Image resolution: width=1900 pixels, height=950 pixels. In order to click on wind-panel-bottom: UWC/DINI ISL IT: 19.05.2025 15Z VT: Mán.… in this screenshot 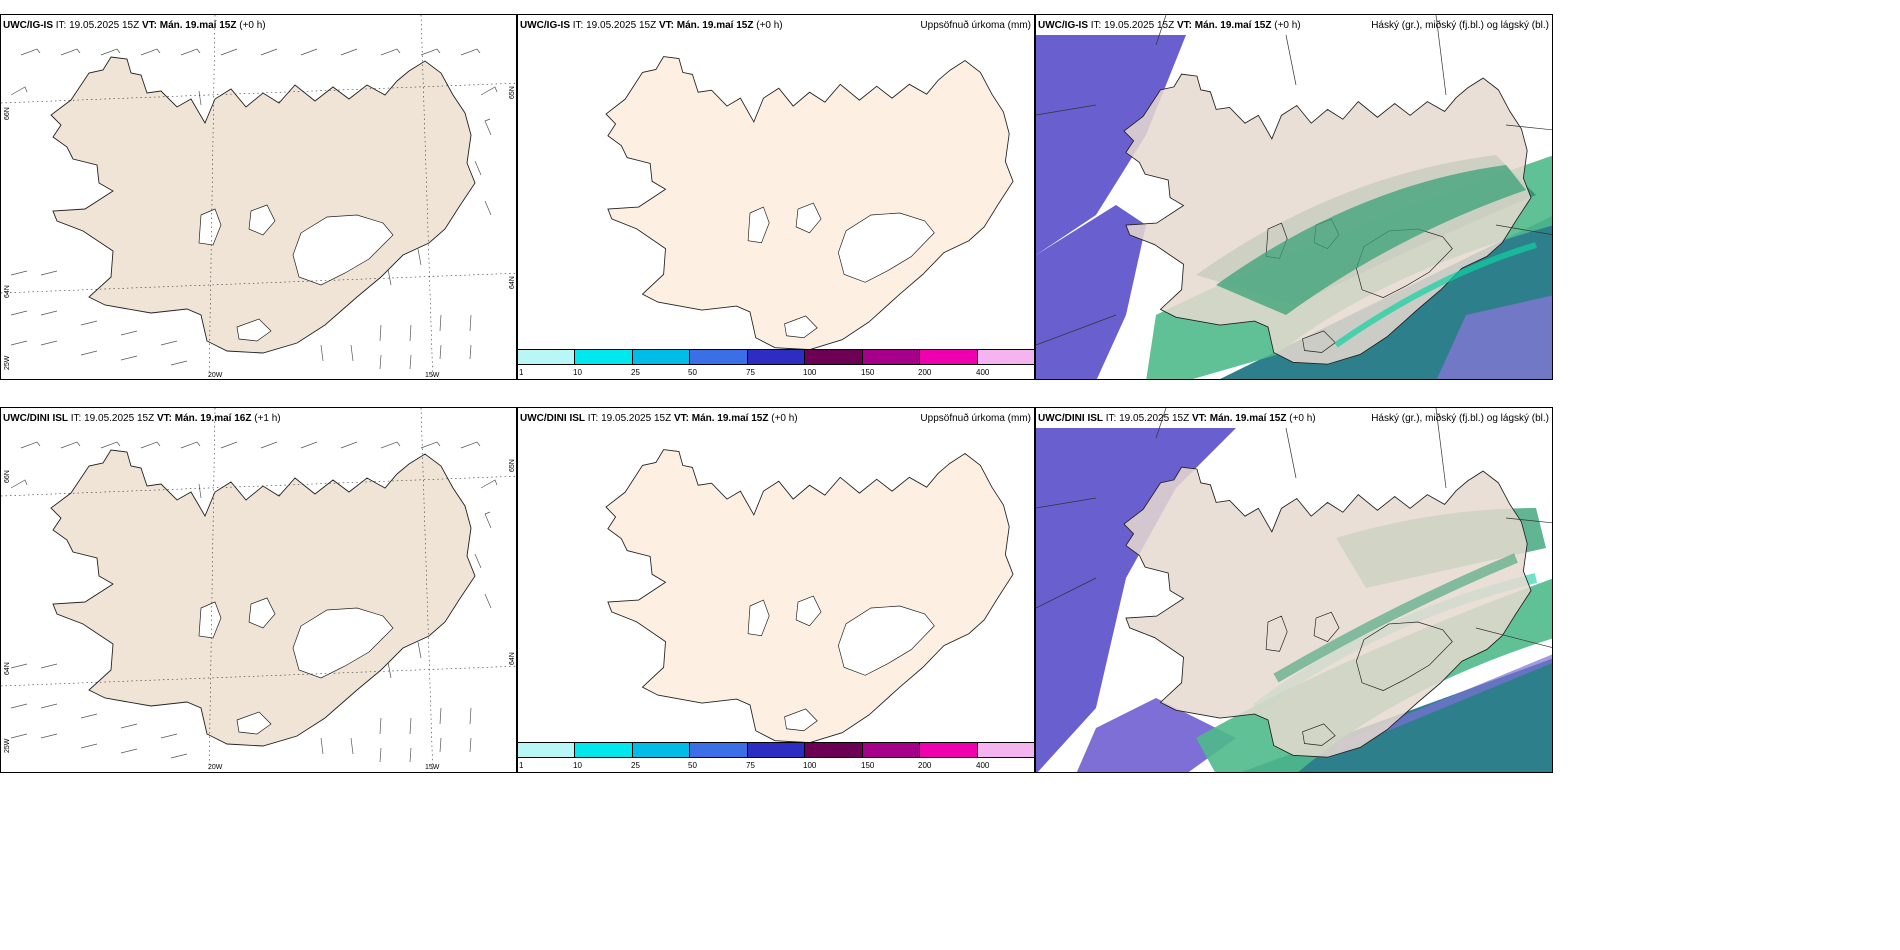, I will do `click(258, 590)`.